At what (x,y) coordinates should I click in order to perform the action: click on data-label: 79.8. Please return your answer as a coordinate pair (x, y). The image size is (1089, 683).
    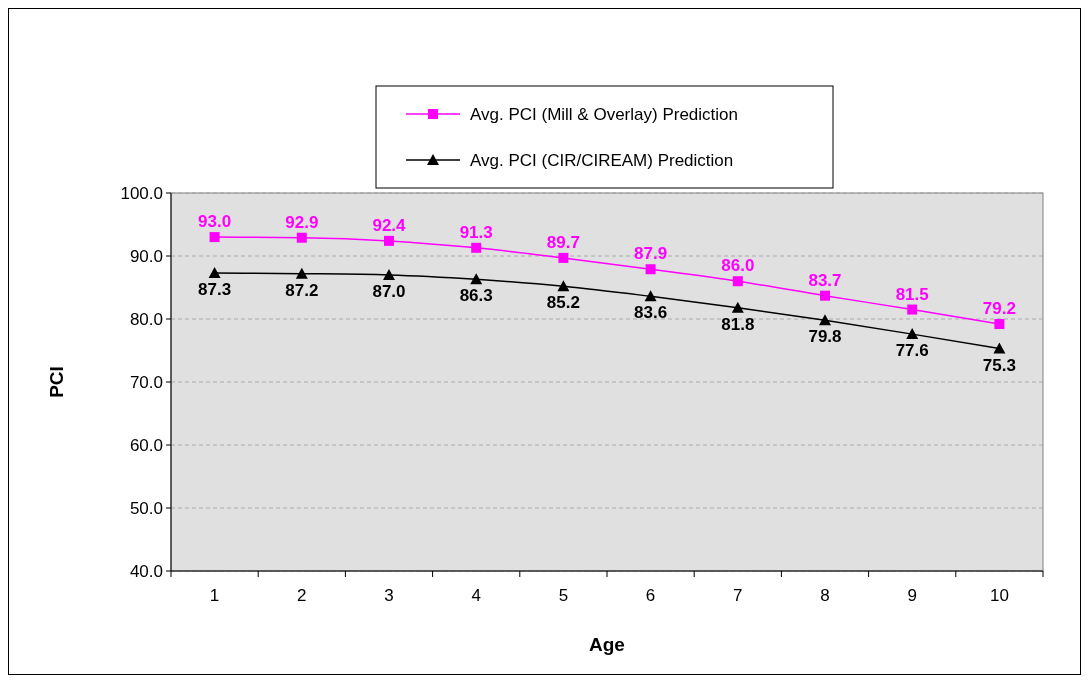
    Looking at the image, I should click on (825, 337).